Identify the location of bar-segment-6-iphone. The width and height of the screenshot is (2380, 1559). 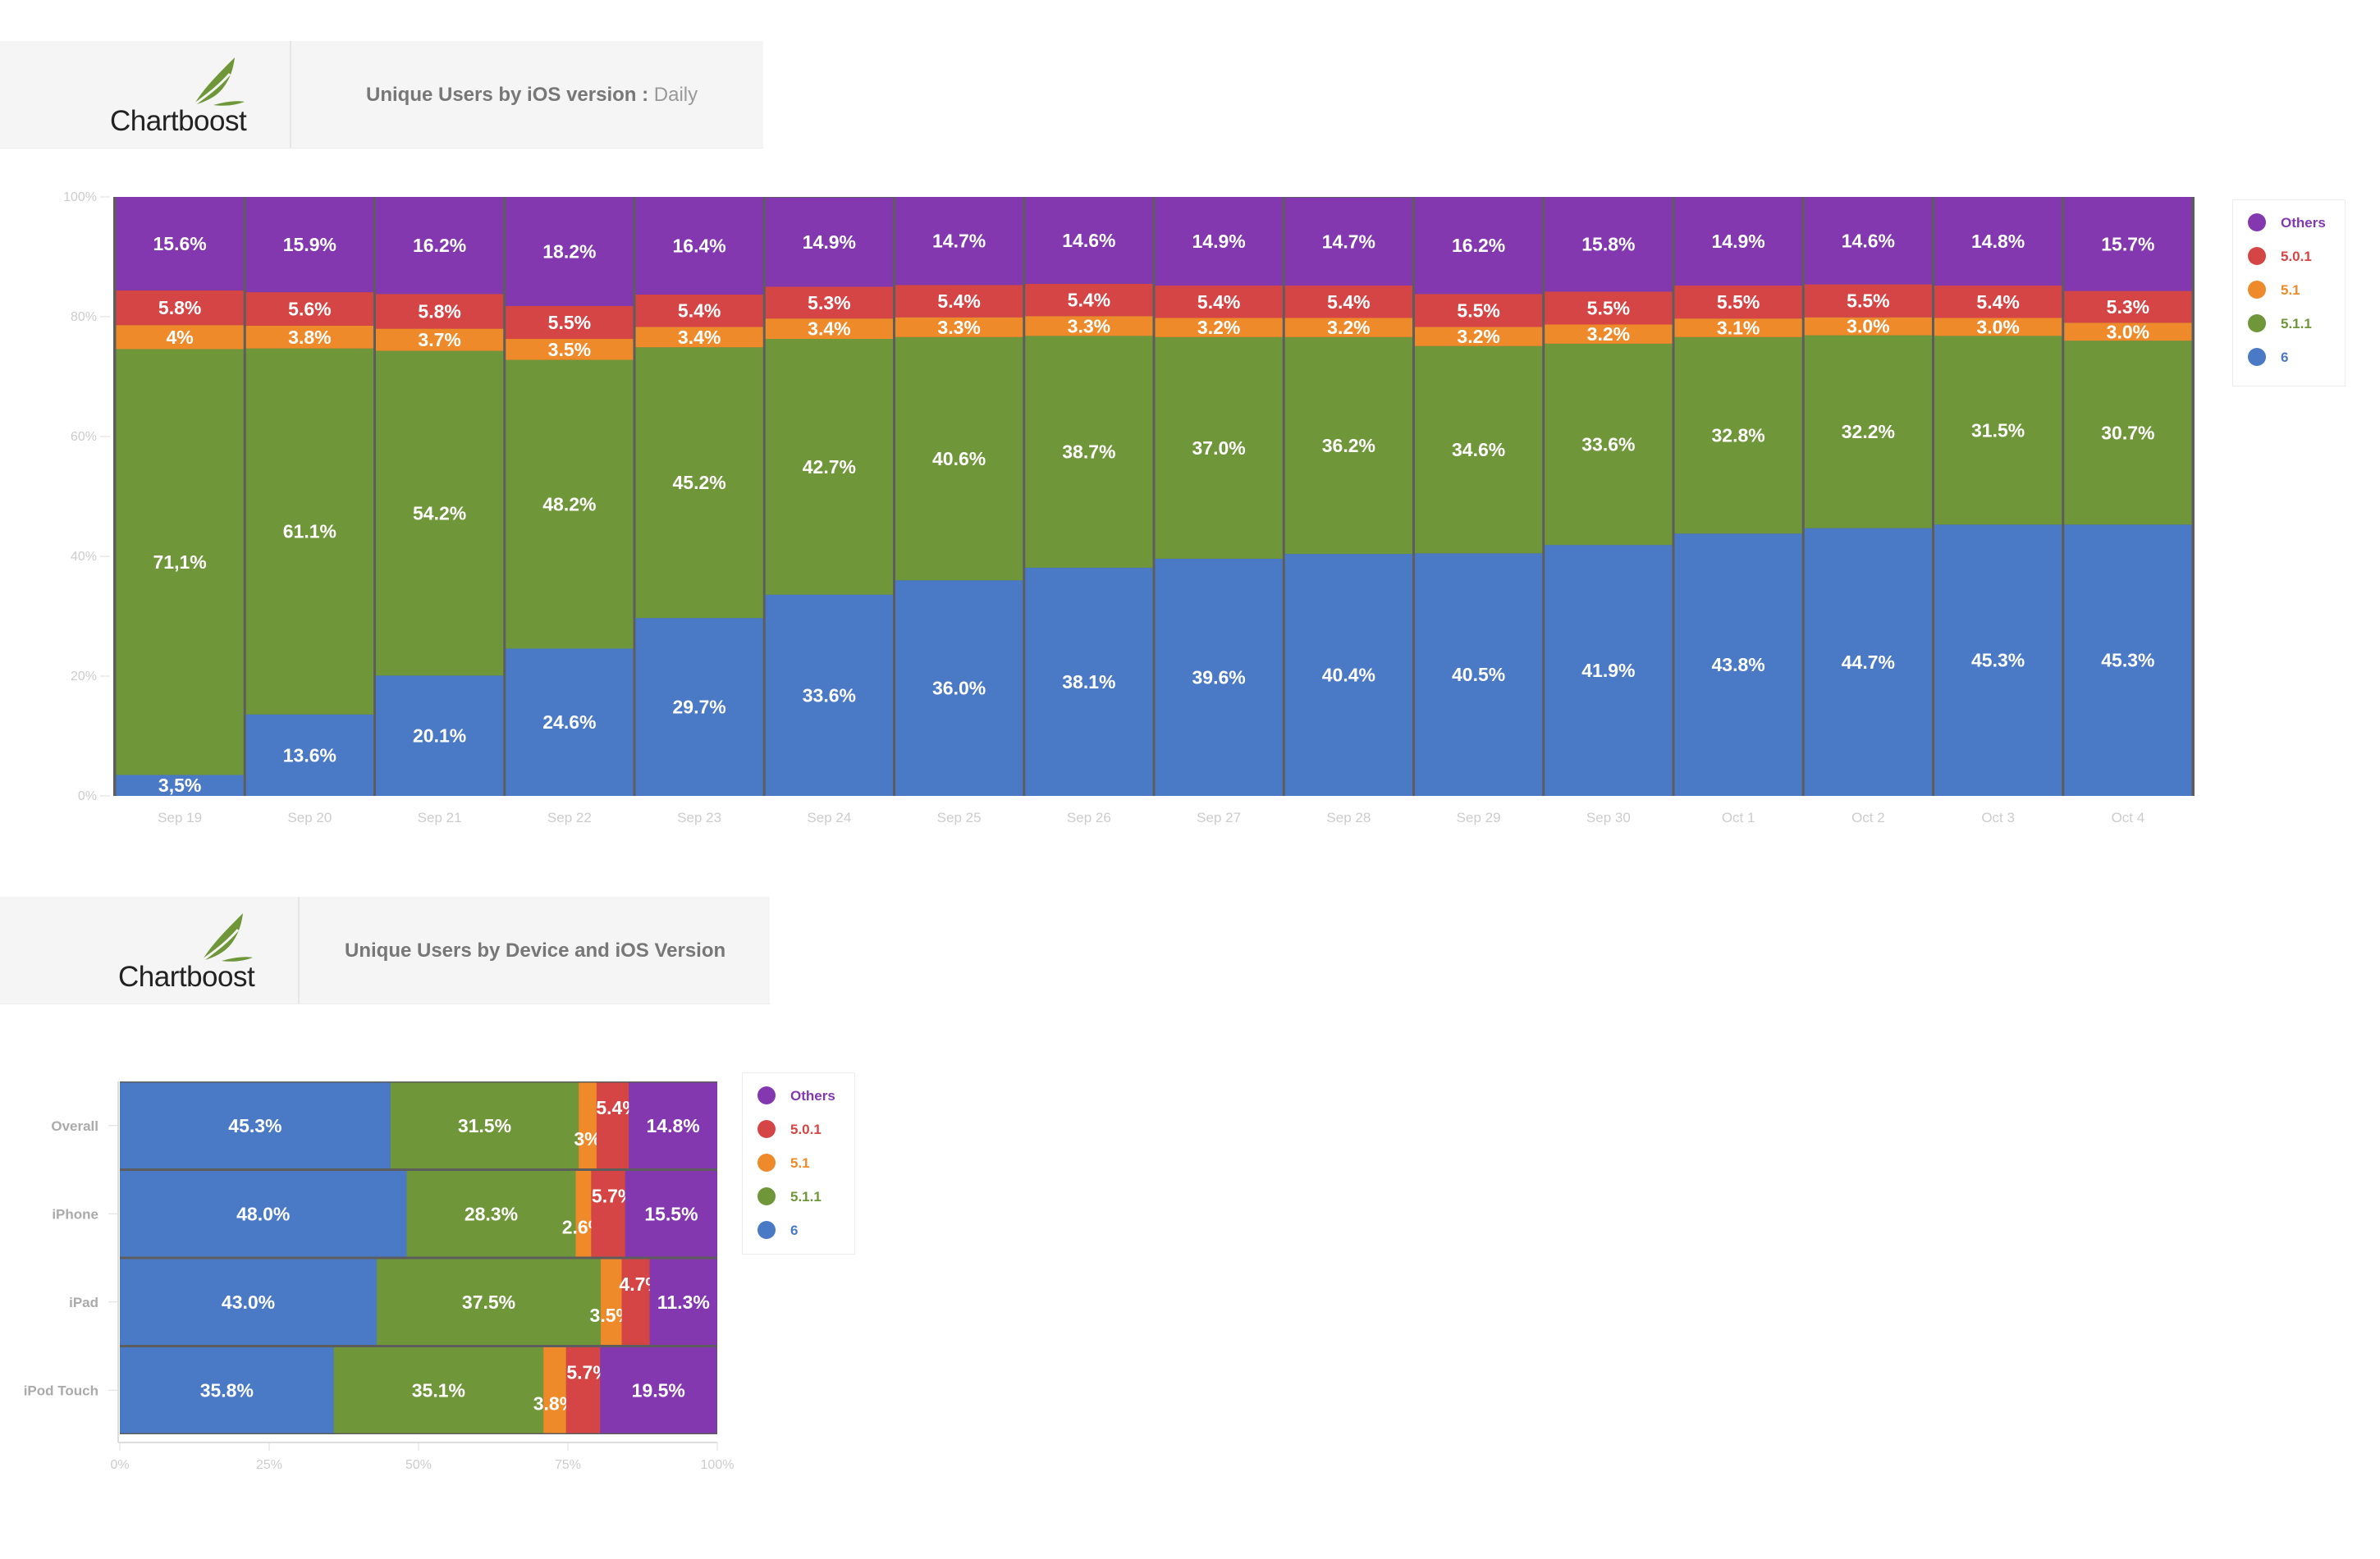
(263, 1214).